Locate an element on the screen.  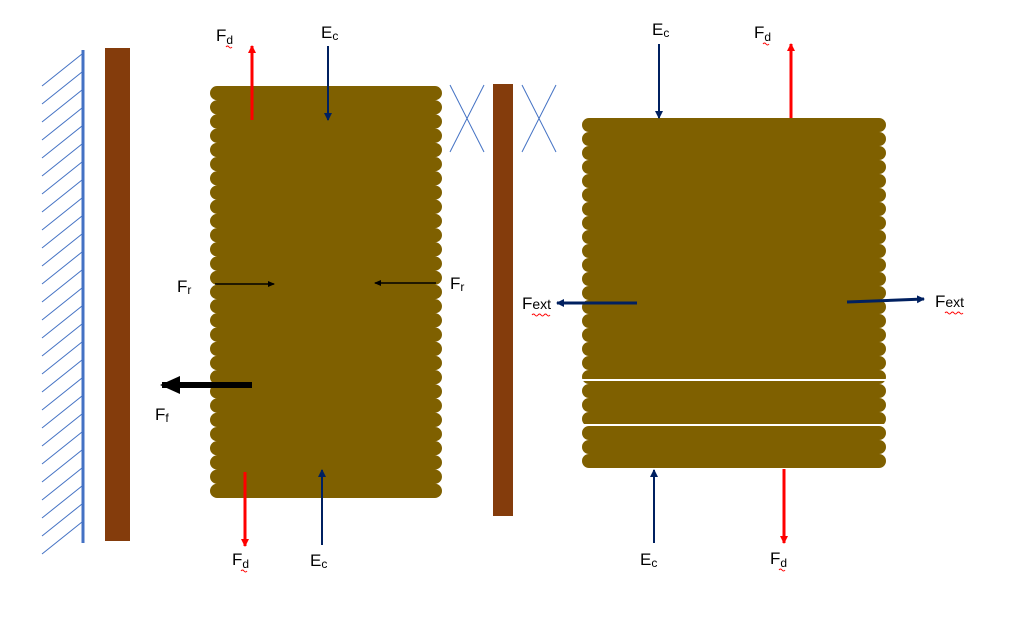
label-ec-left-bottom: Ec is located at coordinates (318, 561).